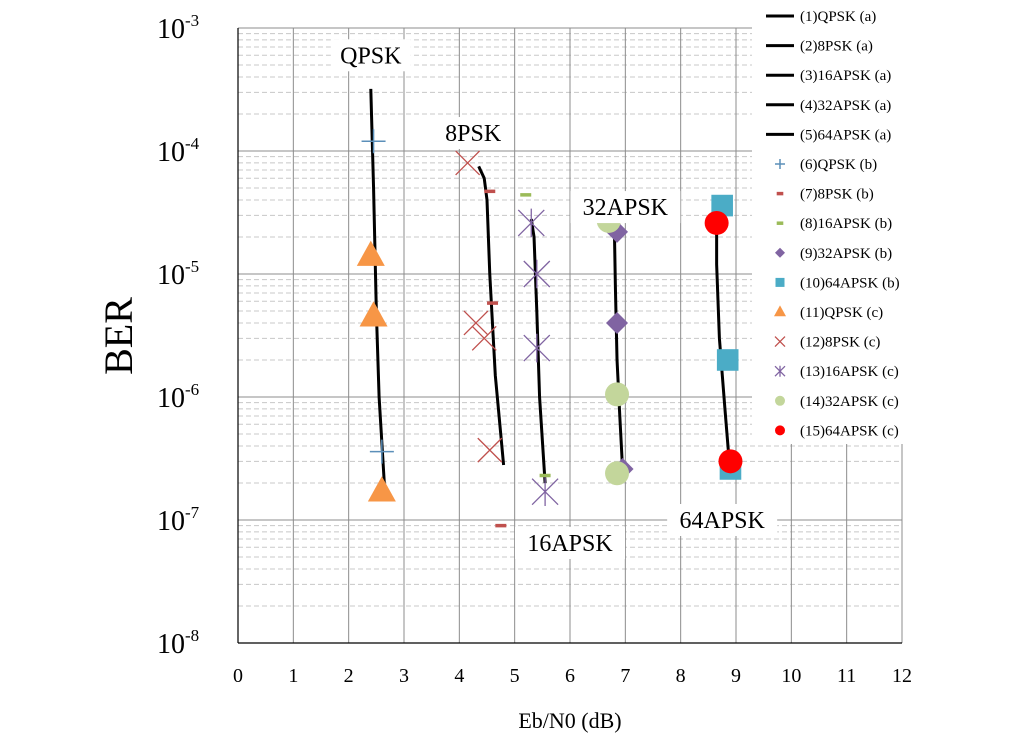 The width and height of the screenshot is (1024, 740). Describe the element at coordinates (178, 151) in the screenshot. I see `y-tick-label: 10⁻⁴` at that location.